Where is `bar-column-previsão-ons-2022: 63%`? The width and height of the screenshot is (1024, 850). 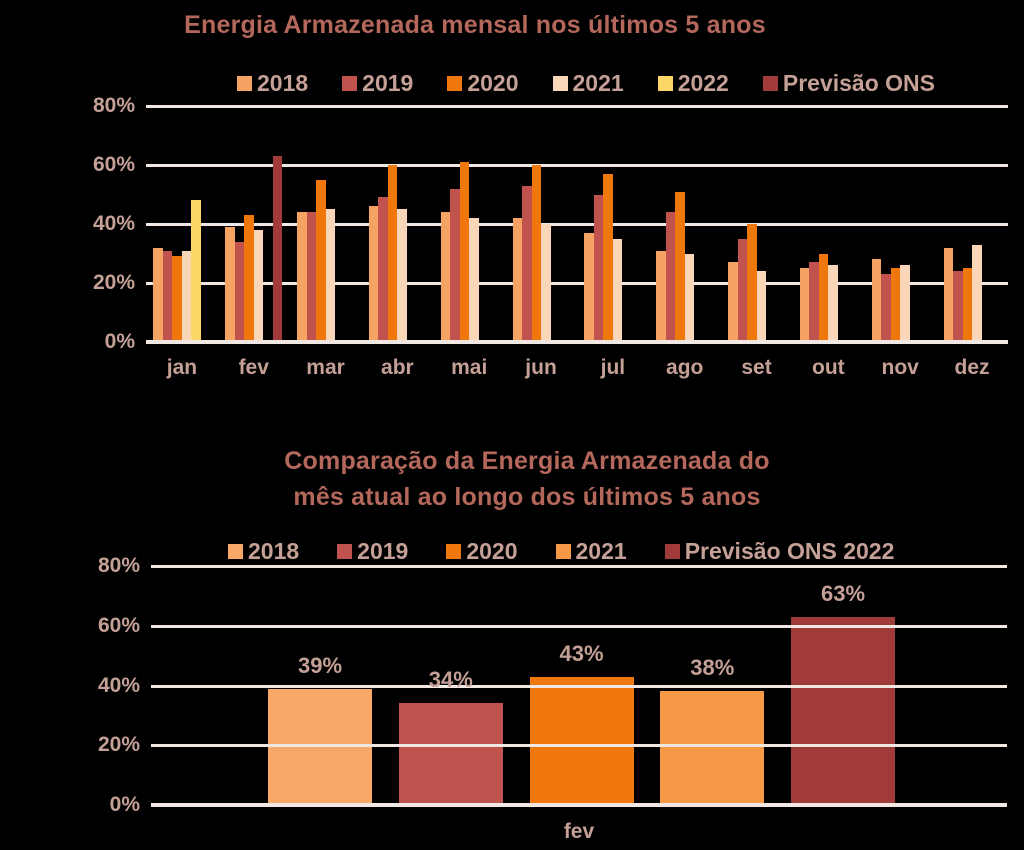 bar-column-previsão-ons-2022: 63% is located at coordinates (843, 685).